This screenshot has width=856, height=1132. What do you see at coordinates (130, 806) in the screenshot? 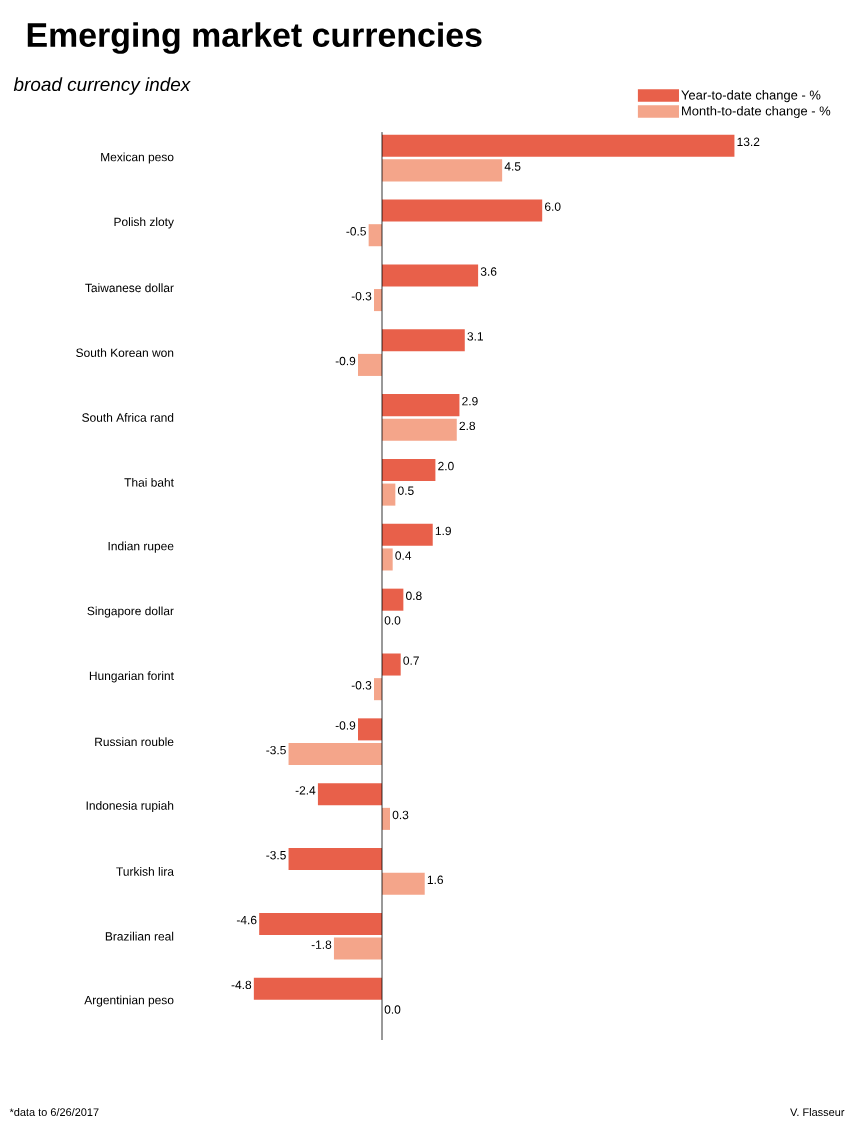
I see `y-tick-label: Indonesia rupiah` at bounding box center [130, 806].